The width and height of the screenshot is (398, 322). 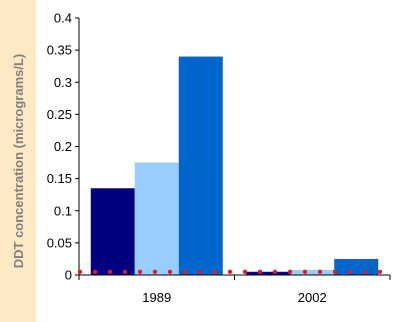 I want to click on y-tick-label: 0.1, so click(x=63, y=210).